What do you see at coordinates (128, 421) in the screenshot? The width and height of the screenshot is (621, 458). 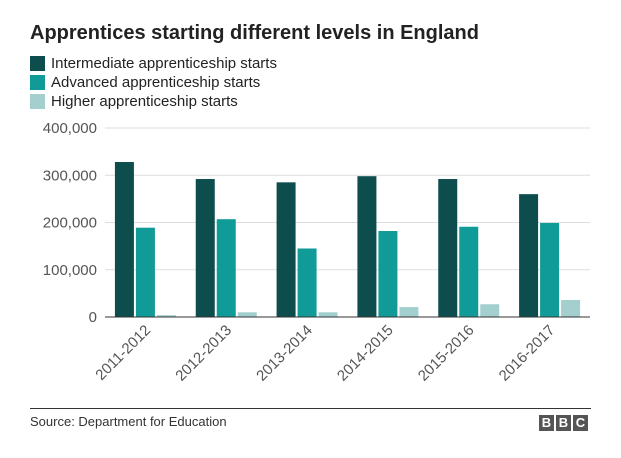 I see `source-note: Source: Department for Education` at bounding box center [128, 421].